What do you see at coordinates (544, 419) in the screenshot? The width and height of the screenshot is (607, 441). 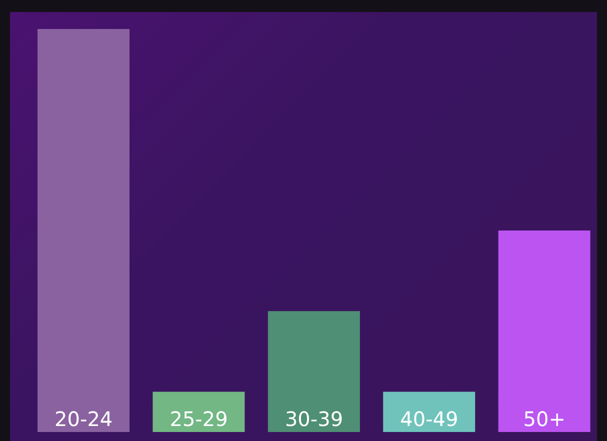 I see `x-tick-label: 50+` at bounding box center [544, 419].